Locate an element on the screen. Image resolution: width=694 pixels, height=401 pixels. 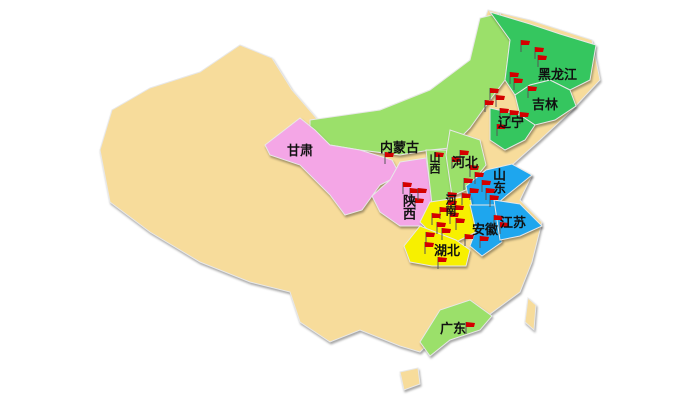
label-hubei: 湖北 is located at coordinates (447, 251).